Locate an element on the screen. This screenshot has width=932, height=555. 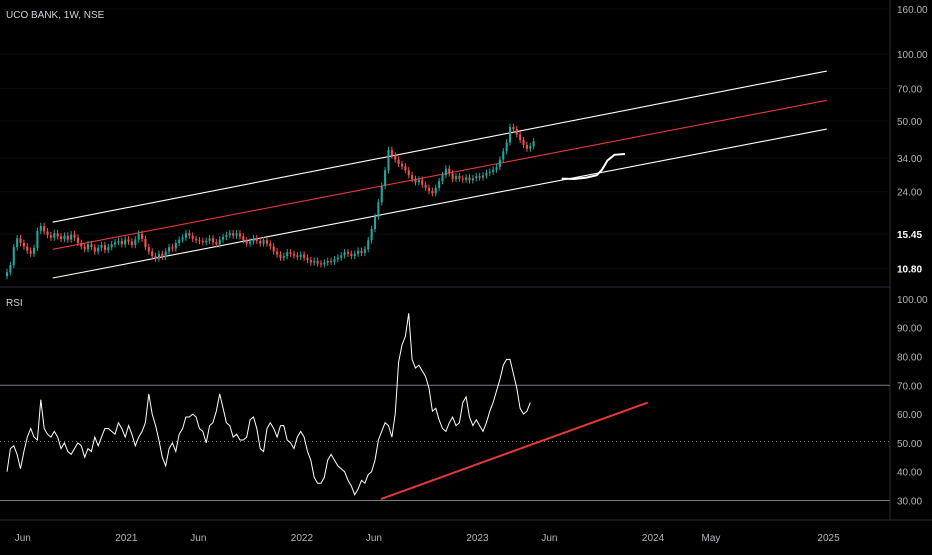
price-tick-label: 160.00 is located at coordinates (912, 10).